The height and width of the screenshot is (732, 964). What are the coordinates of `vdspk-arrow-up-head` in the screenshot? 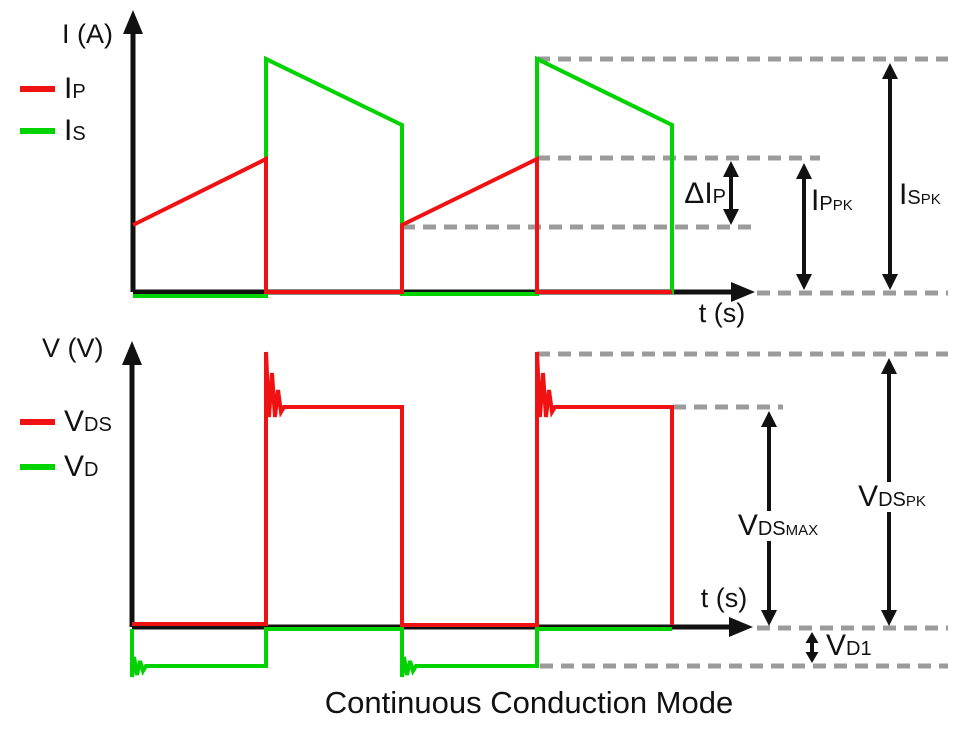 It's located at (889, 366).